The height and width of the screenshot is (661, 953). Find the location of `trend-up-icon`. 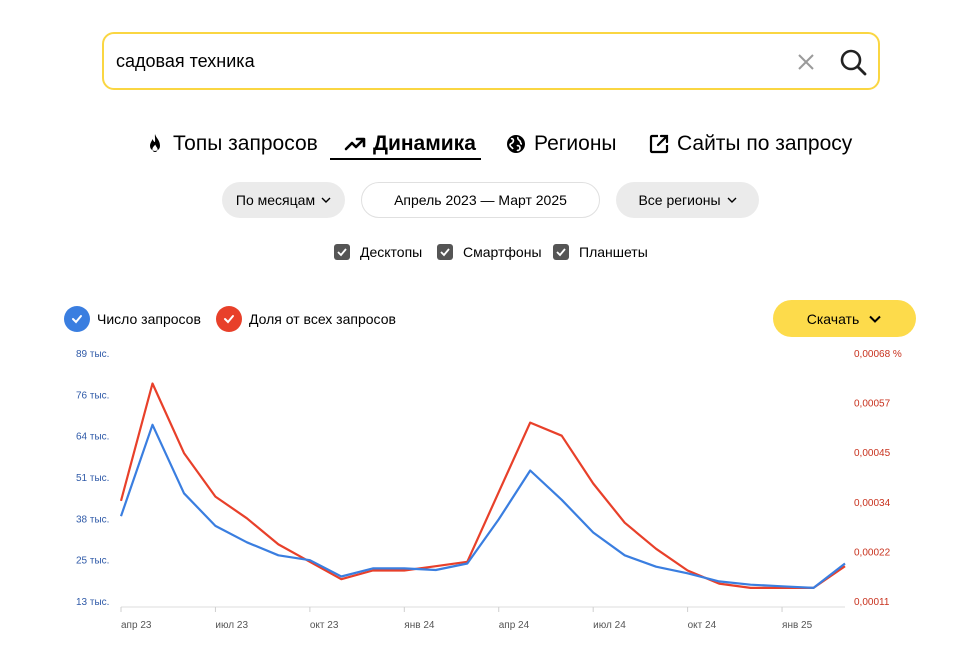

trend-up-icon is located at coordinates (355, 144).